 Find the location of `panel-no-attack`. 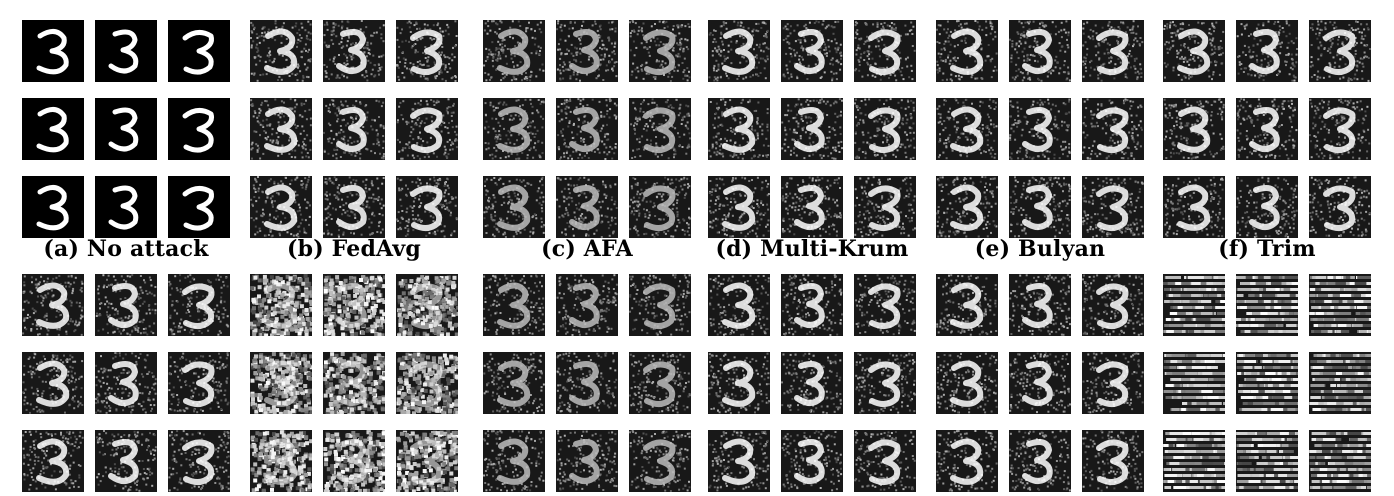

panel-no-attack is located at coordinates (126, 129).